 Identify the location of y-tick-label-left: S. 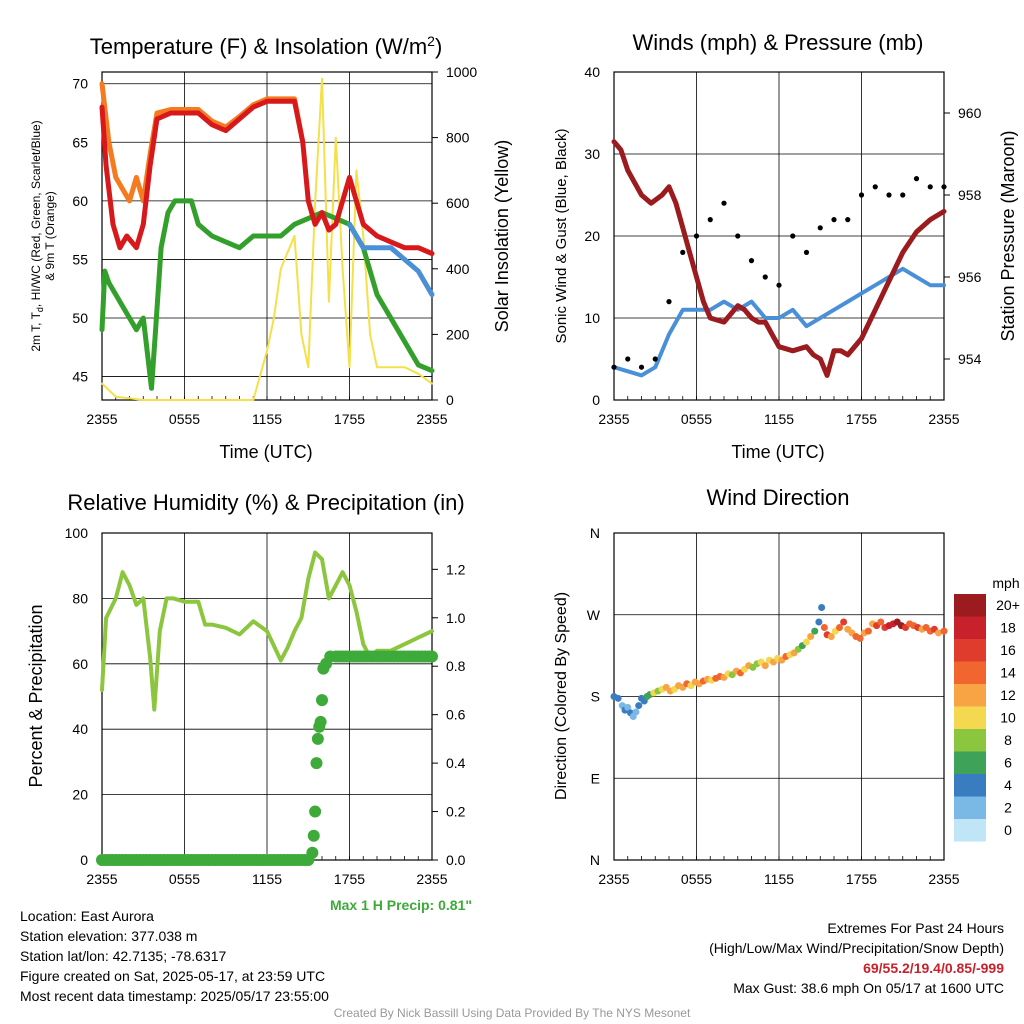
(595, 697).